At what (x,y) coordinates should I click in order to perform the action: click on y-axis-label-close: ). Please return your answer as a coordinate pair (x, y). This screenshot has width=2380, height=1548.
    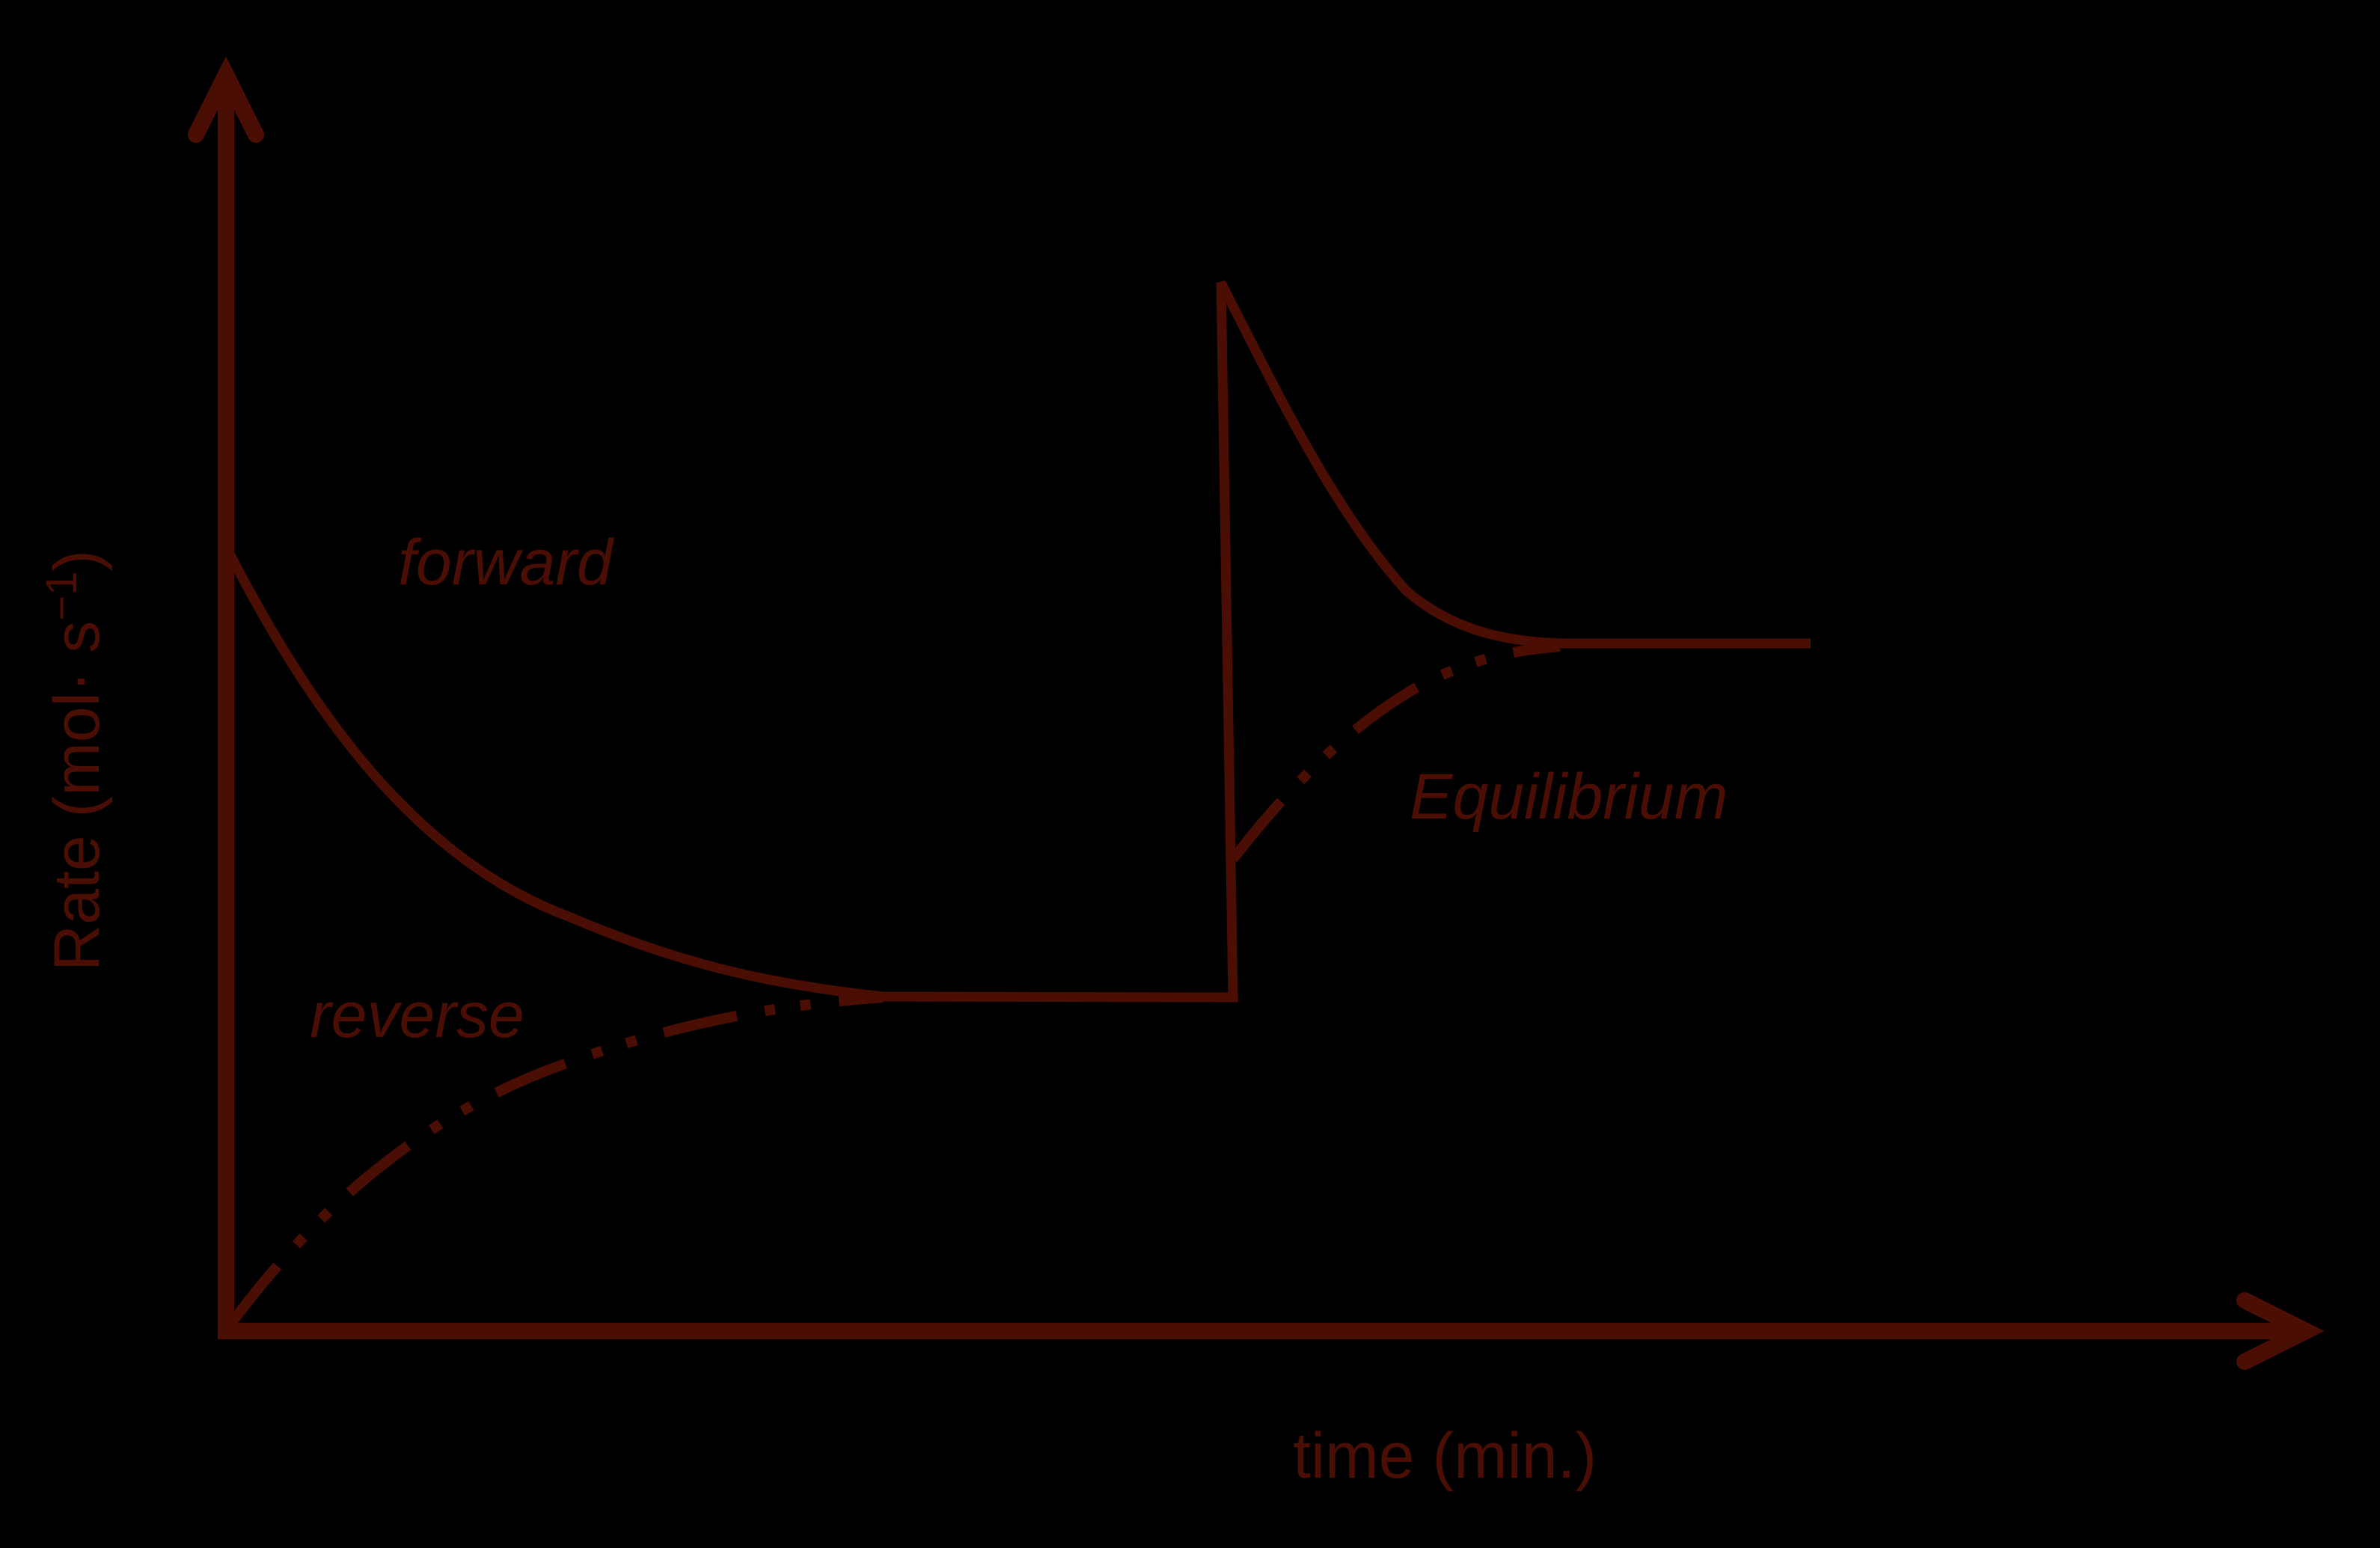
    Looking at the image, I should click on (77, 561).